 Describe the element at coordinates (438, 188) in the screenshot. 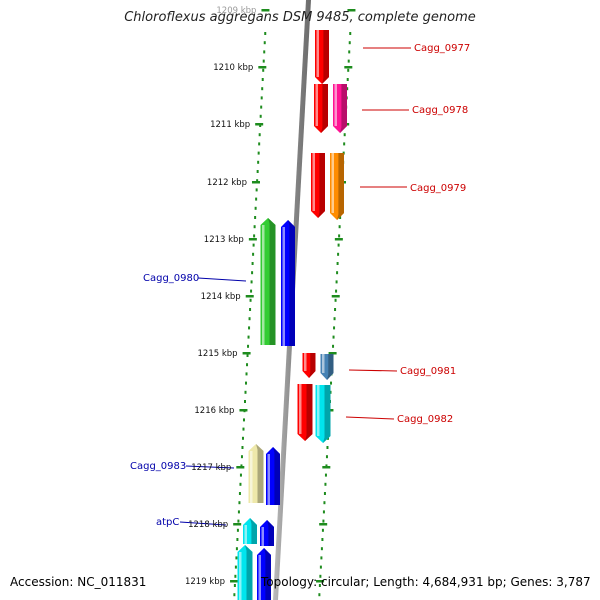

I see `gene-label-cagg0979: Cagg_0979` at that location.